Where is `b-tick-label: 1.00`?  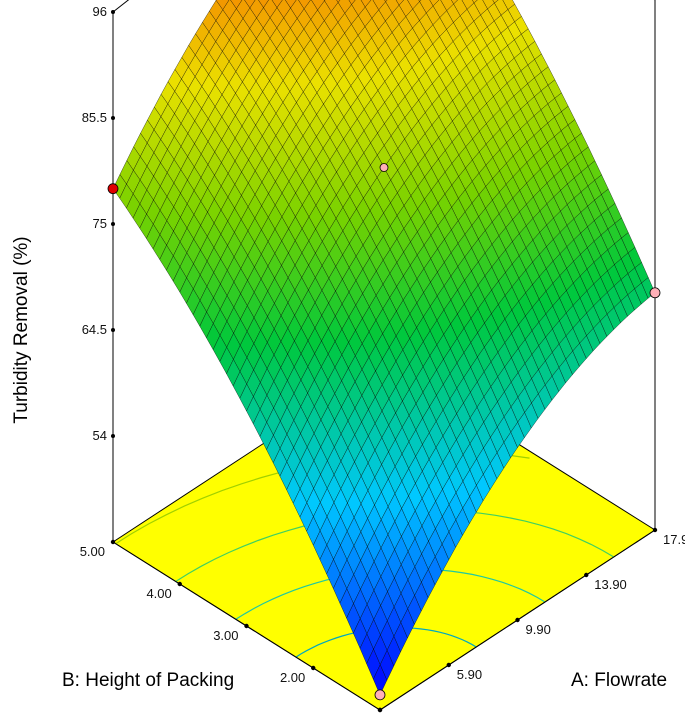 b-tick-label: 1.00 is located at coordinates (359, 713).